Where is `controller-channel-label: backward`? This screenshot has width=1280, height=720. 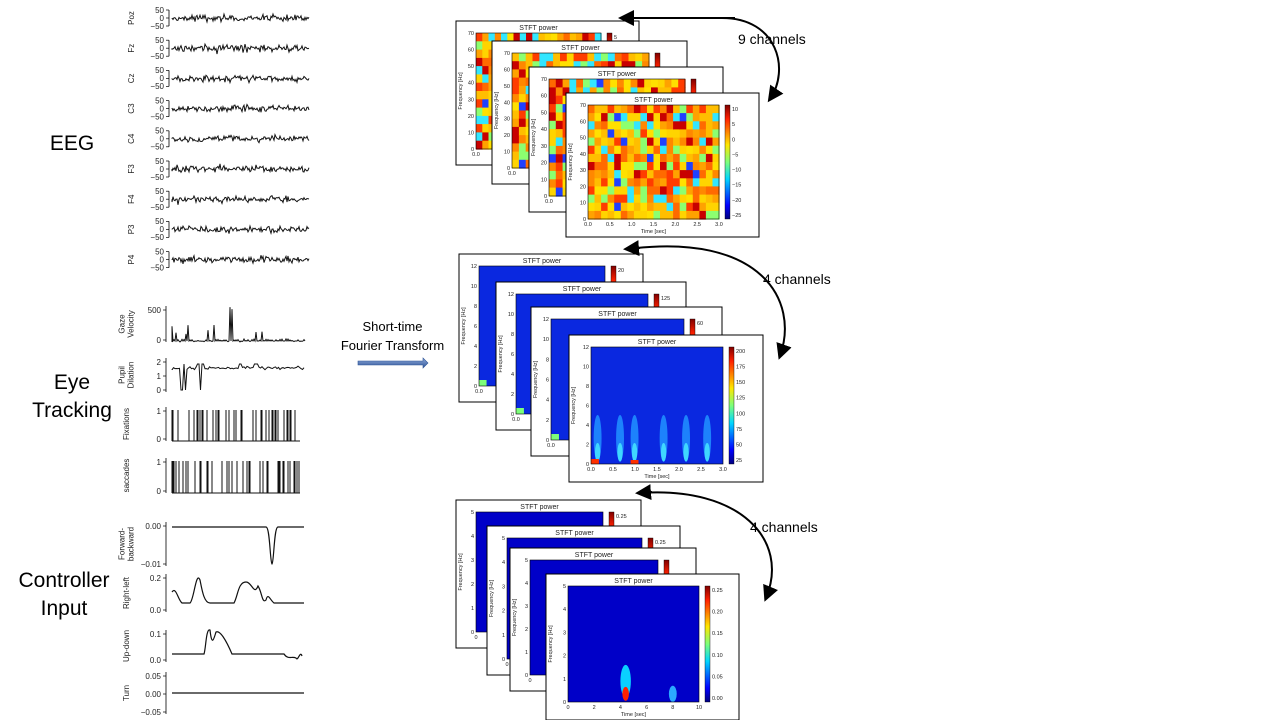
controller-channel-label: backward is located at coordinates (131, 544).